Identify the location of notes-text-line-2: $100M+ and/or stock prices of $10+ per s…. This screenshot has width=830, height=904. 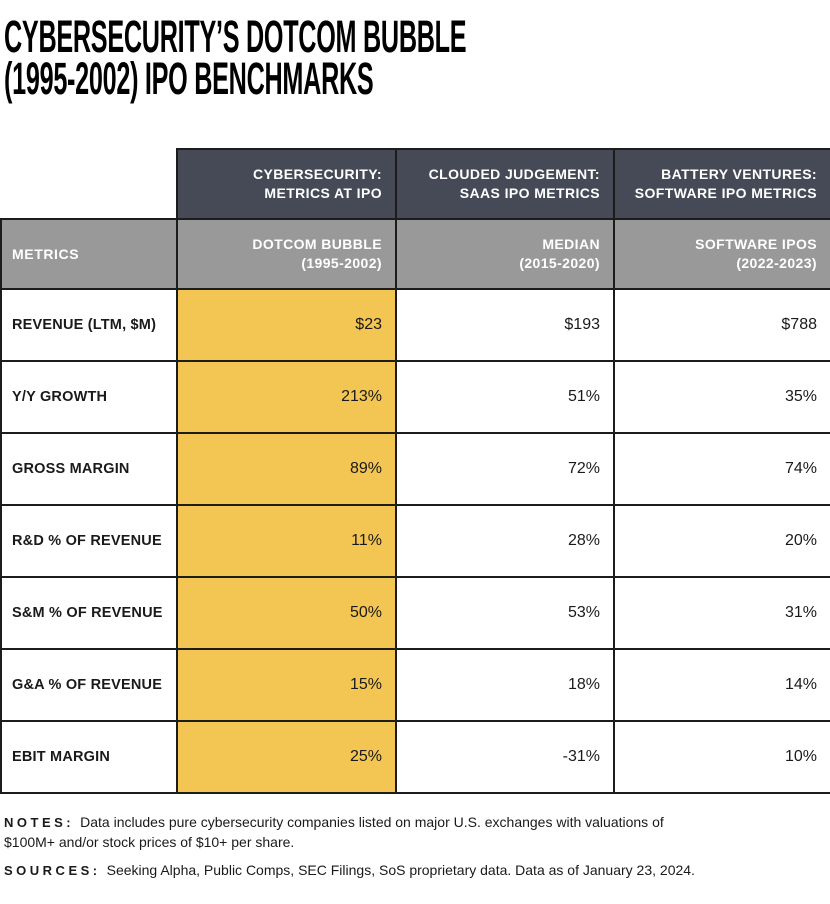
(149, 841).